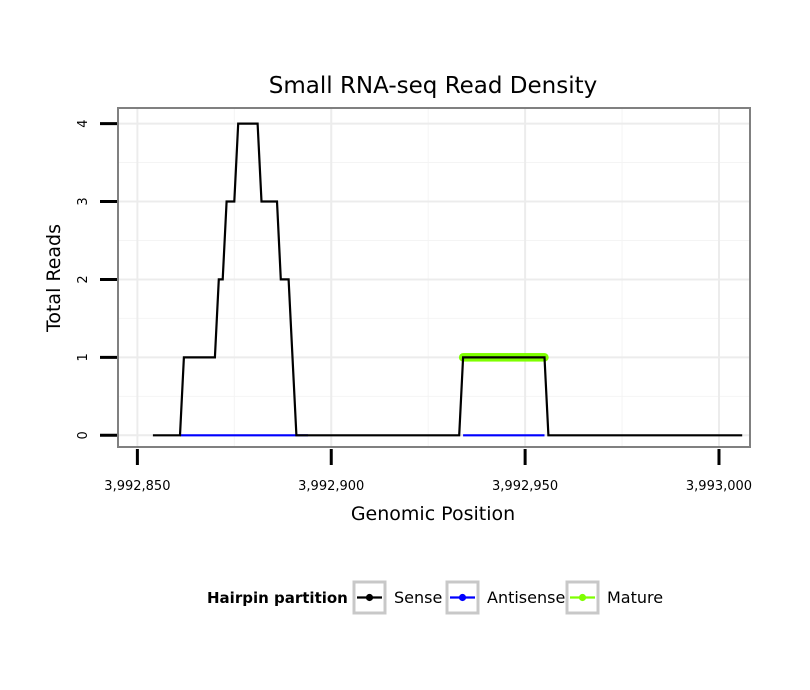 The height and width of the screenshot is (690, 810). Describe the element at coordinates (83, 279) in the screenshot. I see `y-tick-label: 2` at that location.